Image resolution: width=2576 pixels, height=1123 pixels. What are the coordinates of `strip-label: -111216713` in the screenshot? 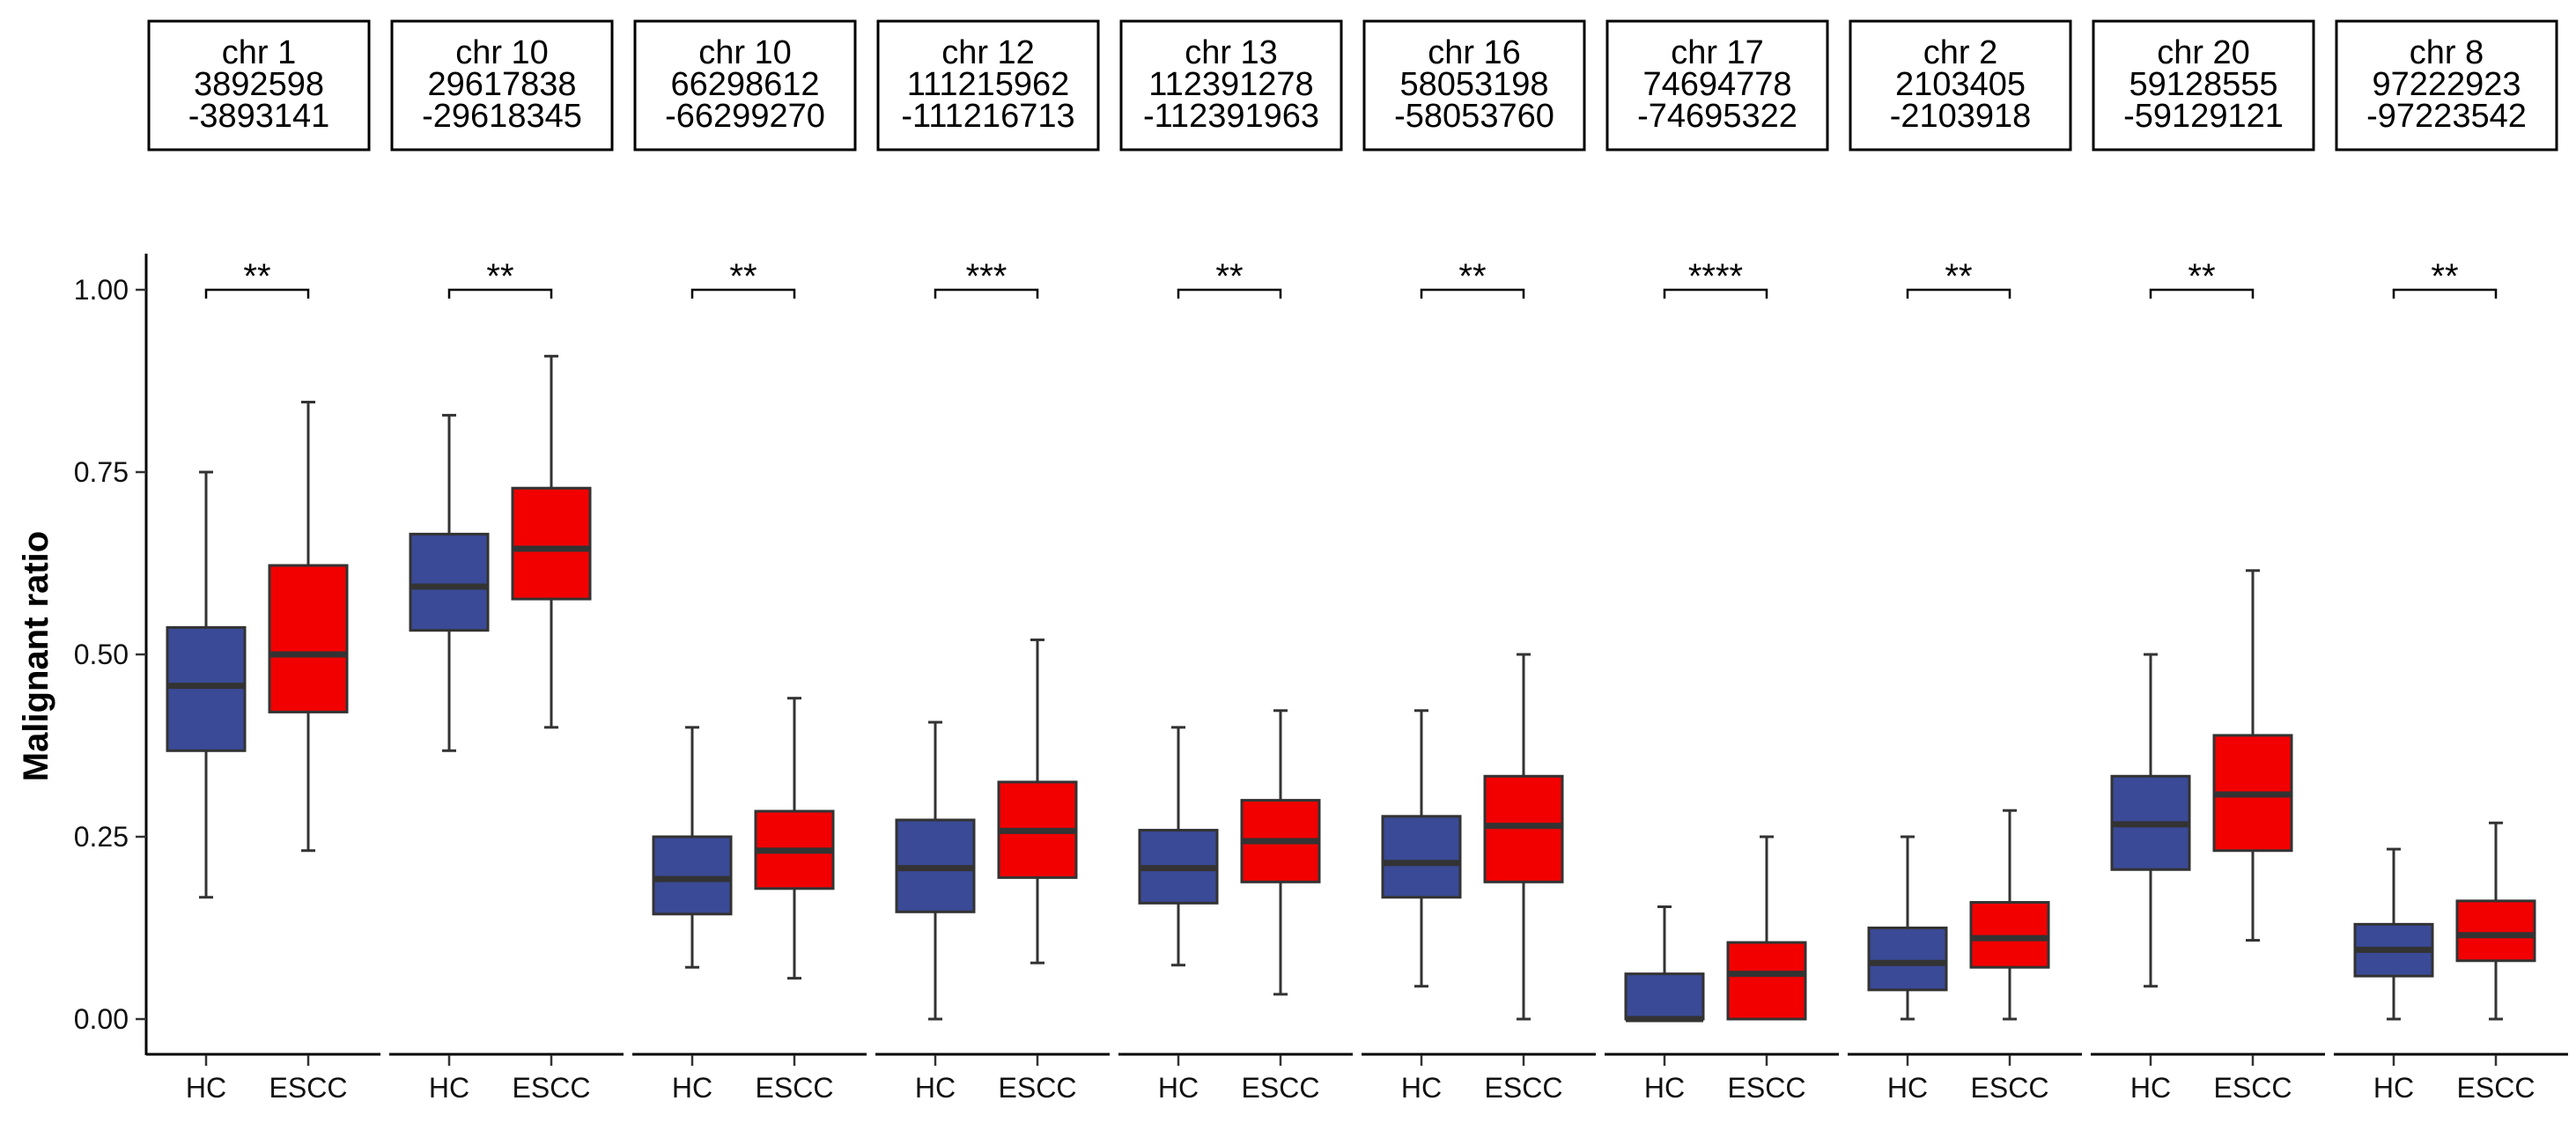 It's located at (987, 116).